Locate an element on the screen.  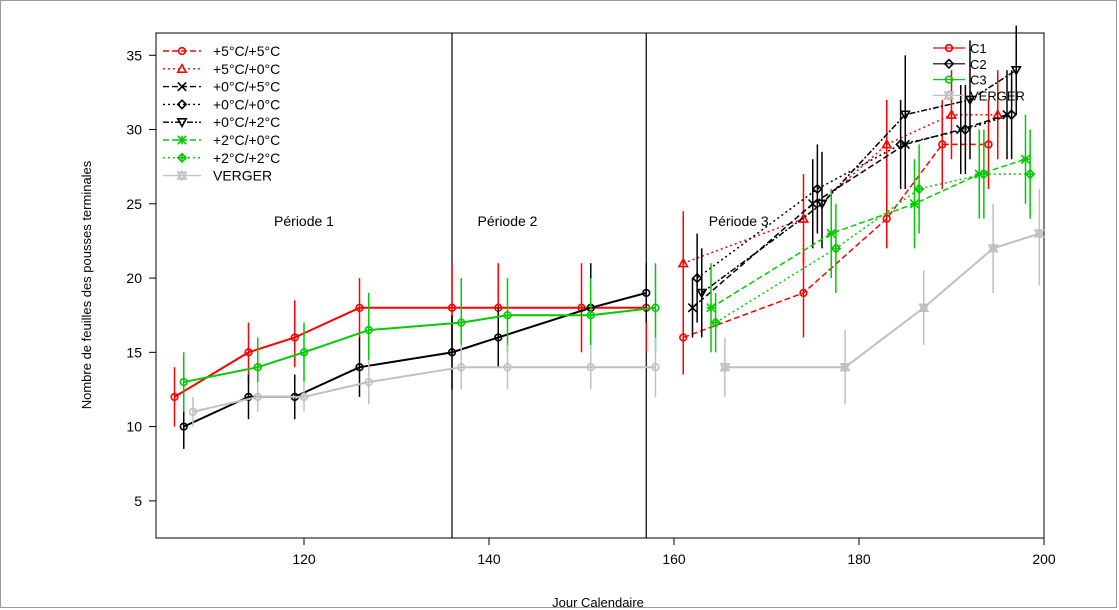
x-tick-label: 160 is located at coordinates (674, 559).